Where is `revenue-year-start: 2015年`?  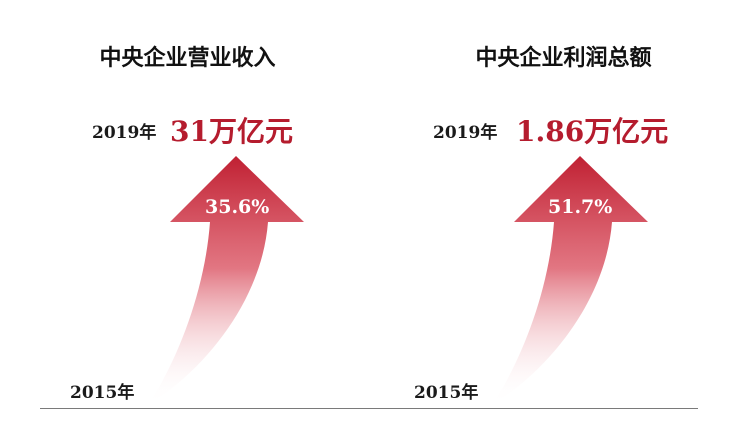 revenue-year-start: 2015年 is located at coordinates (102, 393).